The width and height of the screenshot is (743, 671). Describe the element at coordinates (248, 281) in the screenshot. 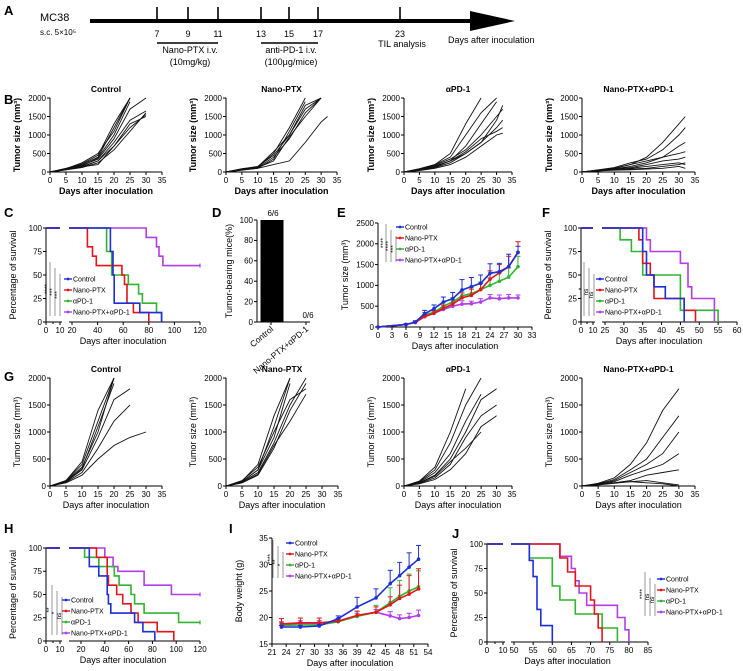

I see `y-tick-label: 40` at that location.